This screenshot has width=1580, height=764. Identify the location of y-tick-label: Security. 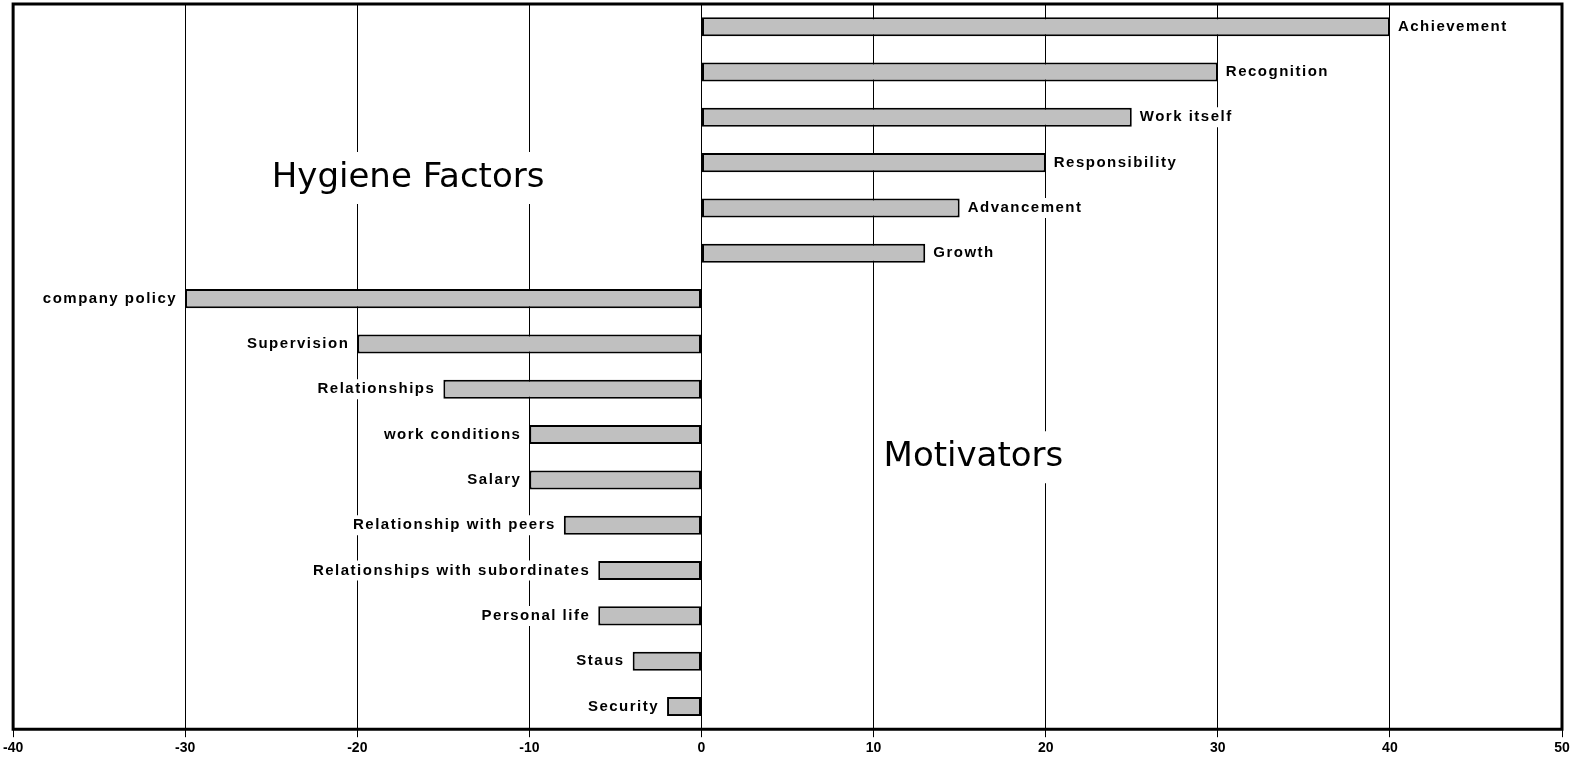
(623, 705).